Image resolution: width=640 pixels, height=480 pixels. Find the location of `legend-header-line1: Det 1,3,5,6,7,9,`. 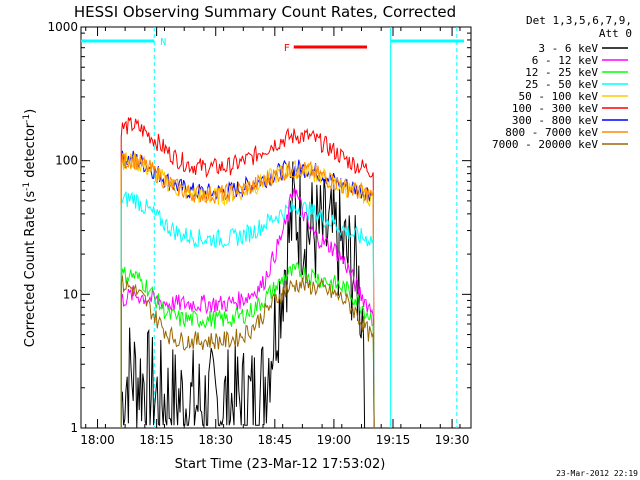

legend-header-line1: Det 1,3,5,6,7,9, is located at coordinates (579, 20).